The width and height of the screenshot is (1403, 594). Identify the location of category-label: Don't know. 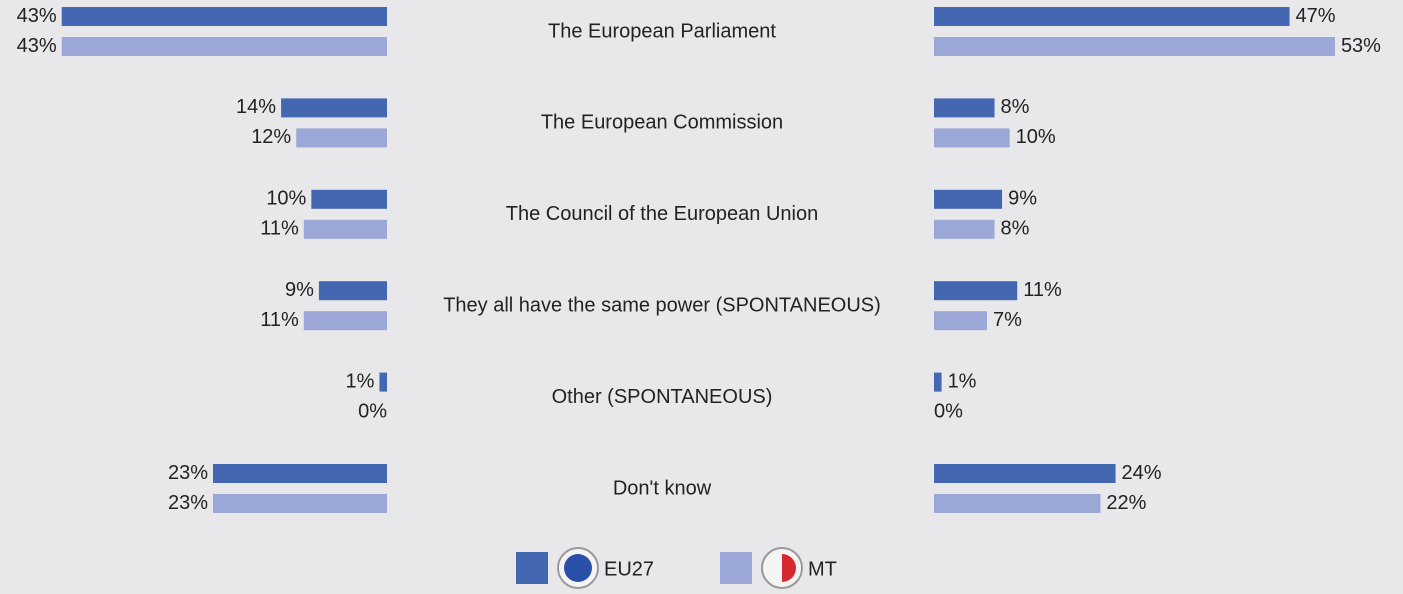
(662, 488).